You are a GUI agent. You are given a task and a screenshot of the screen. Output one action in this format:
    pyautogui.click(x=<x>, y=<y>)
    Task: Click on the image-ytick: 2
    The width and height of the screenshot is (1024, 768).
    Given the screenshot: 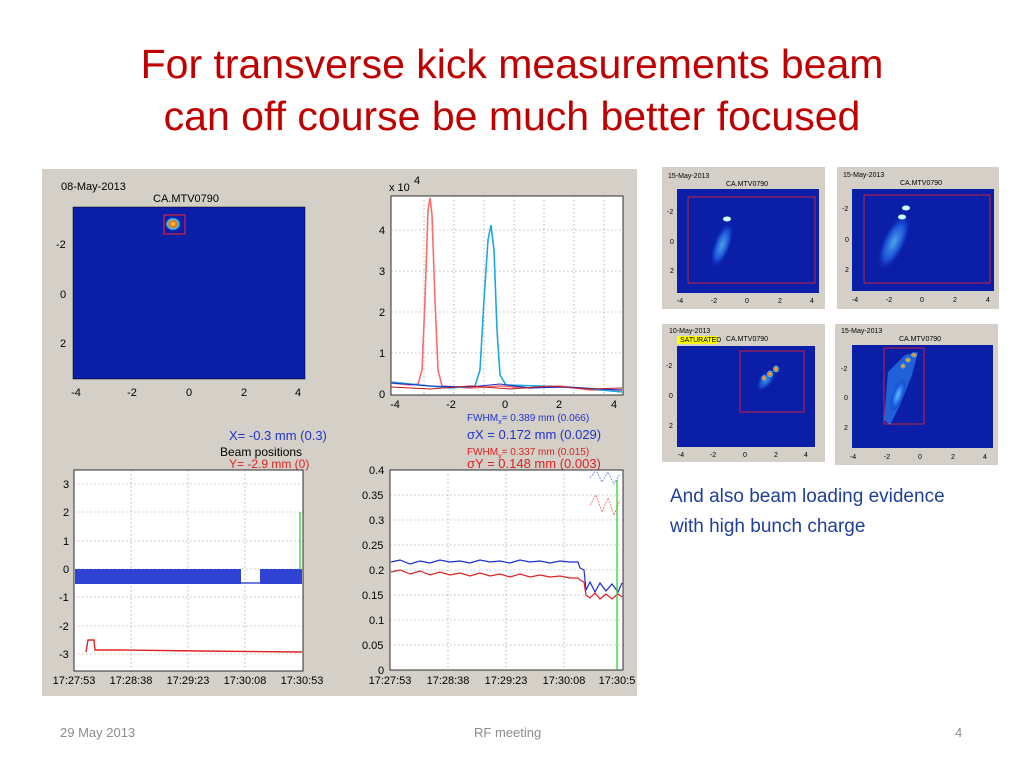 What is the action you would take?
    pyautogui.click(x=63, y=344)
    